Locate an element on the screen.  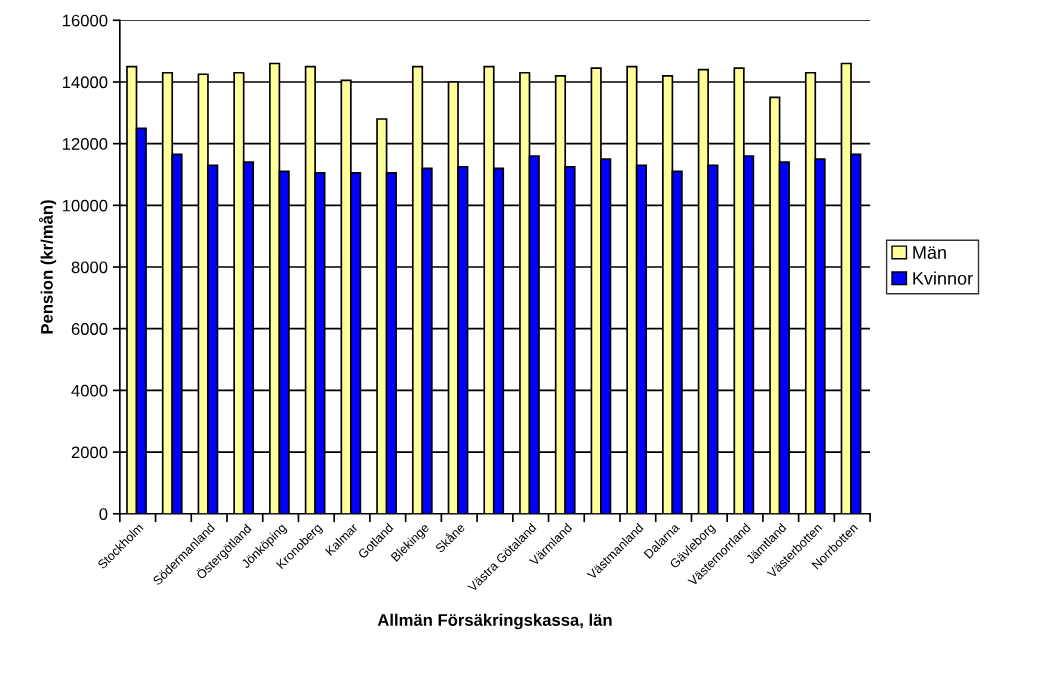
y-tick-label: 16000 is located at coordinates (85, 20).